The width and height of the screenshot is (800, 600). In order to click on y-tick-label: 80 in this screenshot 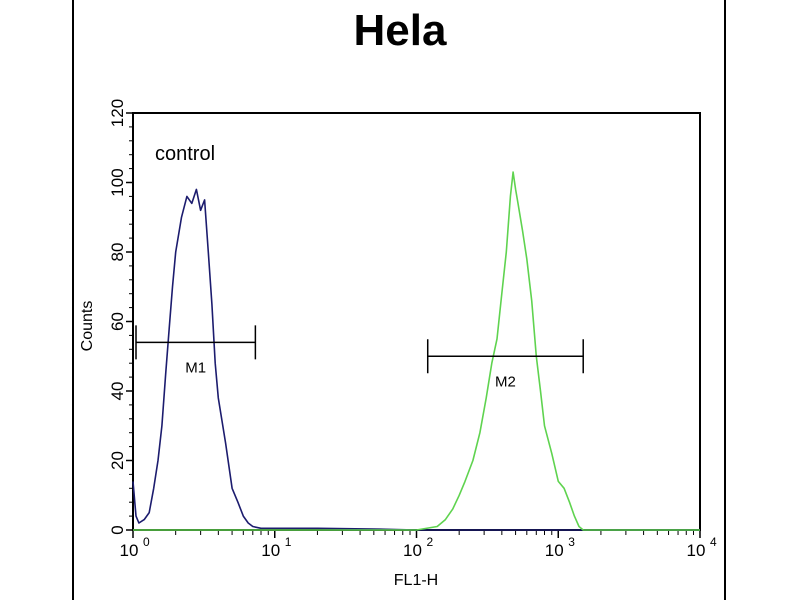, I will do `click(117, 252)`.